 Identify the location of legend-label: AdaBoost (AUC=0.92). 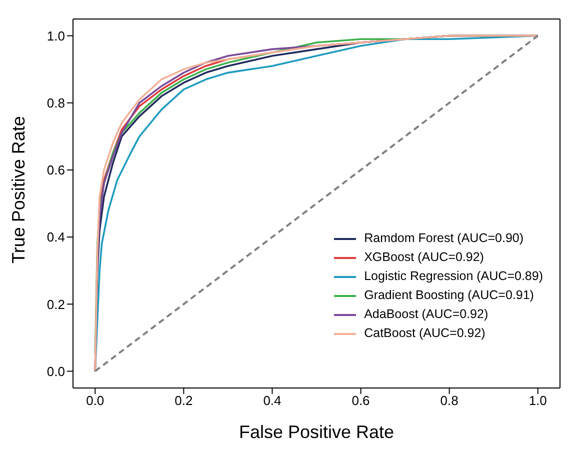
(426, 314).